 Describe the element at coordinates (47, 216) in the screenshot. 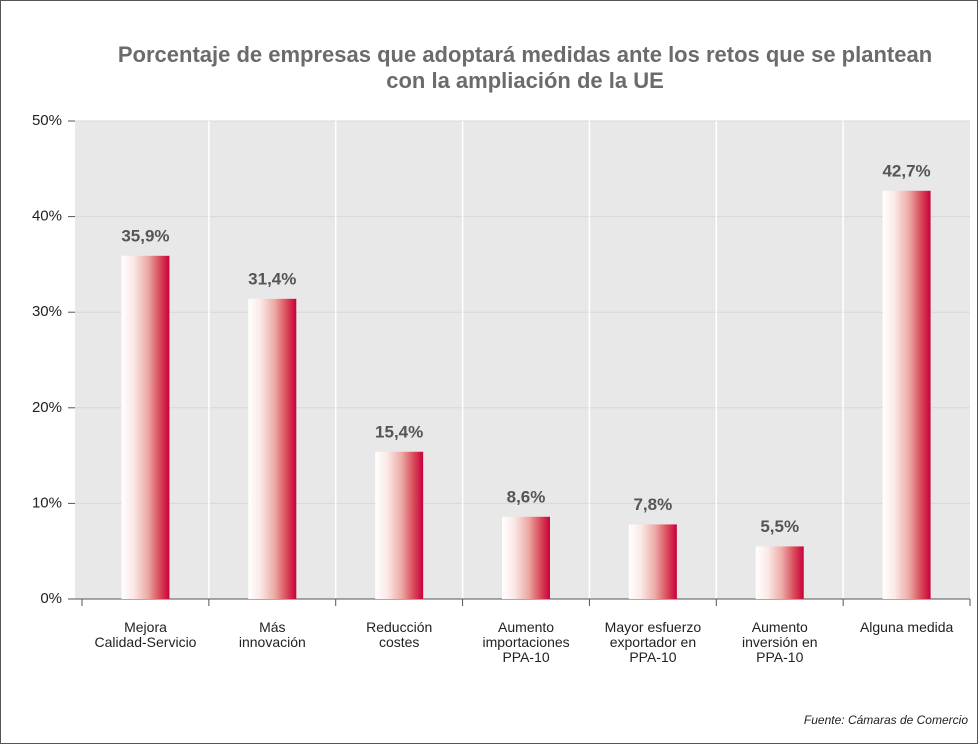

I see `y-tick-label: 40%` at that location.